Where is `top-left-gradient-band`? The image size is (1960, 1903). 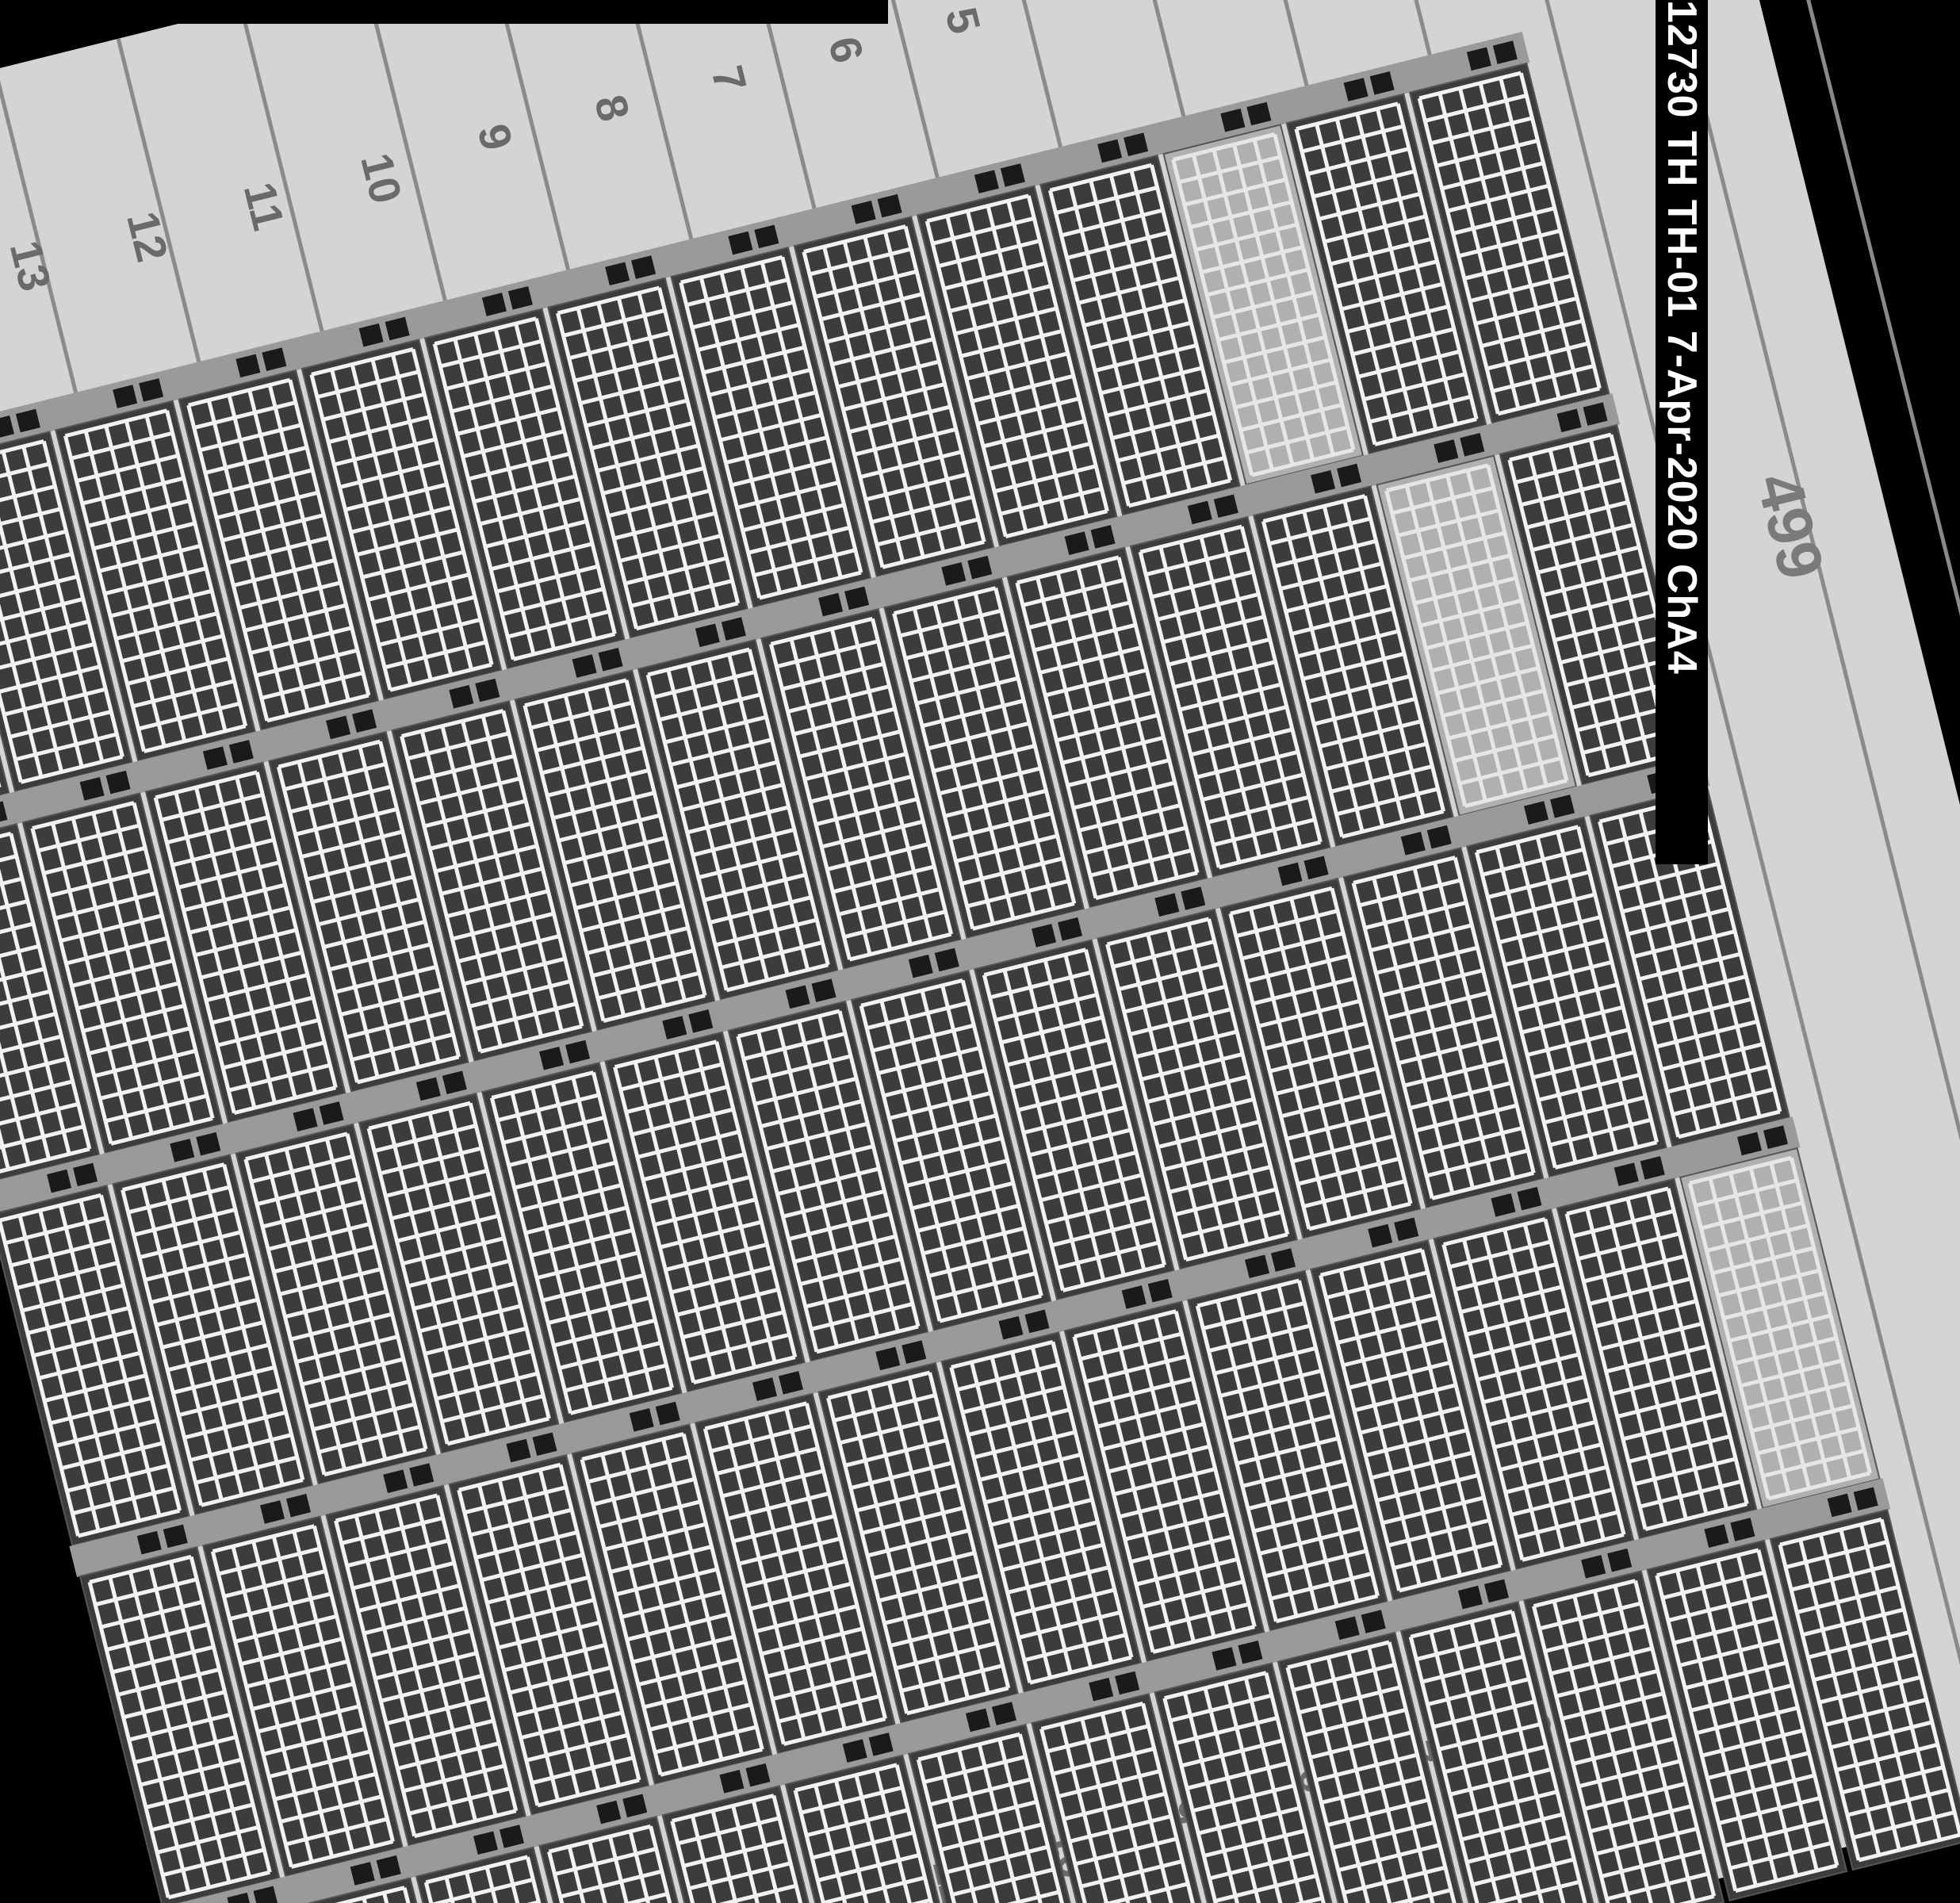 top-left-gradient-band is located at coordinates (444, 12).